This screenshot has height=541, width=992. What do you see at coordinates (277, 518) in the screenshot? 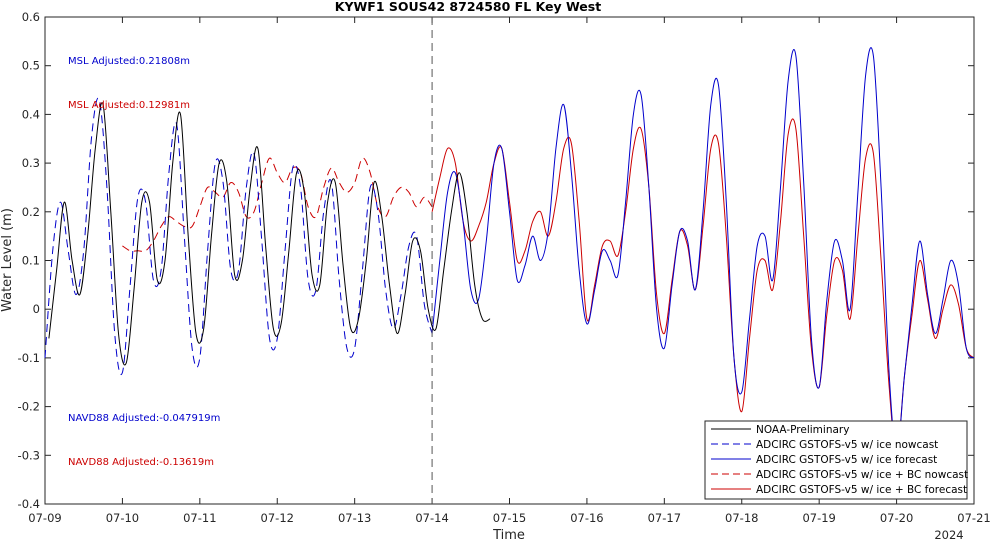
I see `x-tick-label: 07-12` at bounding box center [277, 518].